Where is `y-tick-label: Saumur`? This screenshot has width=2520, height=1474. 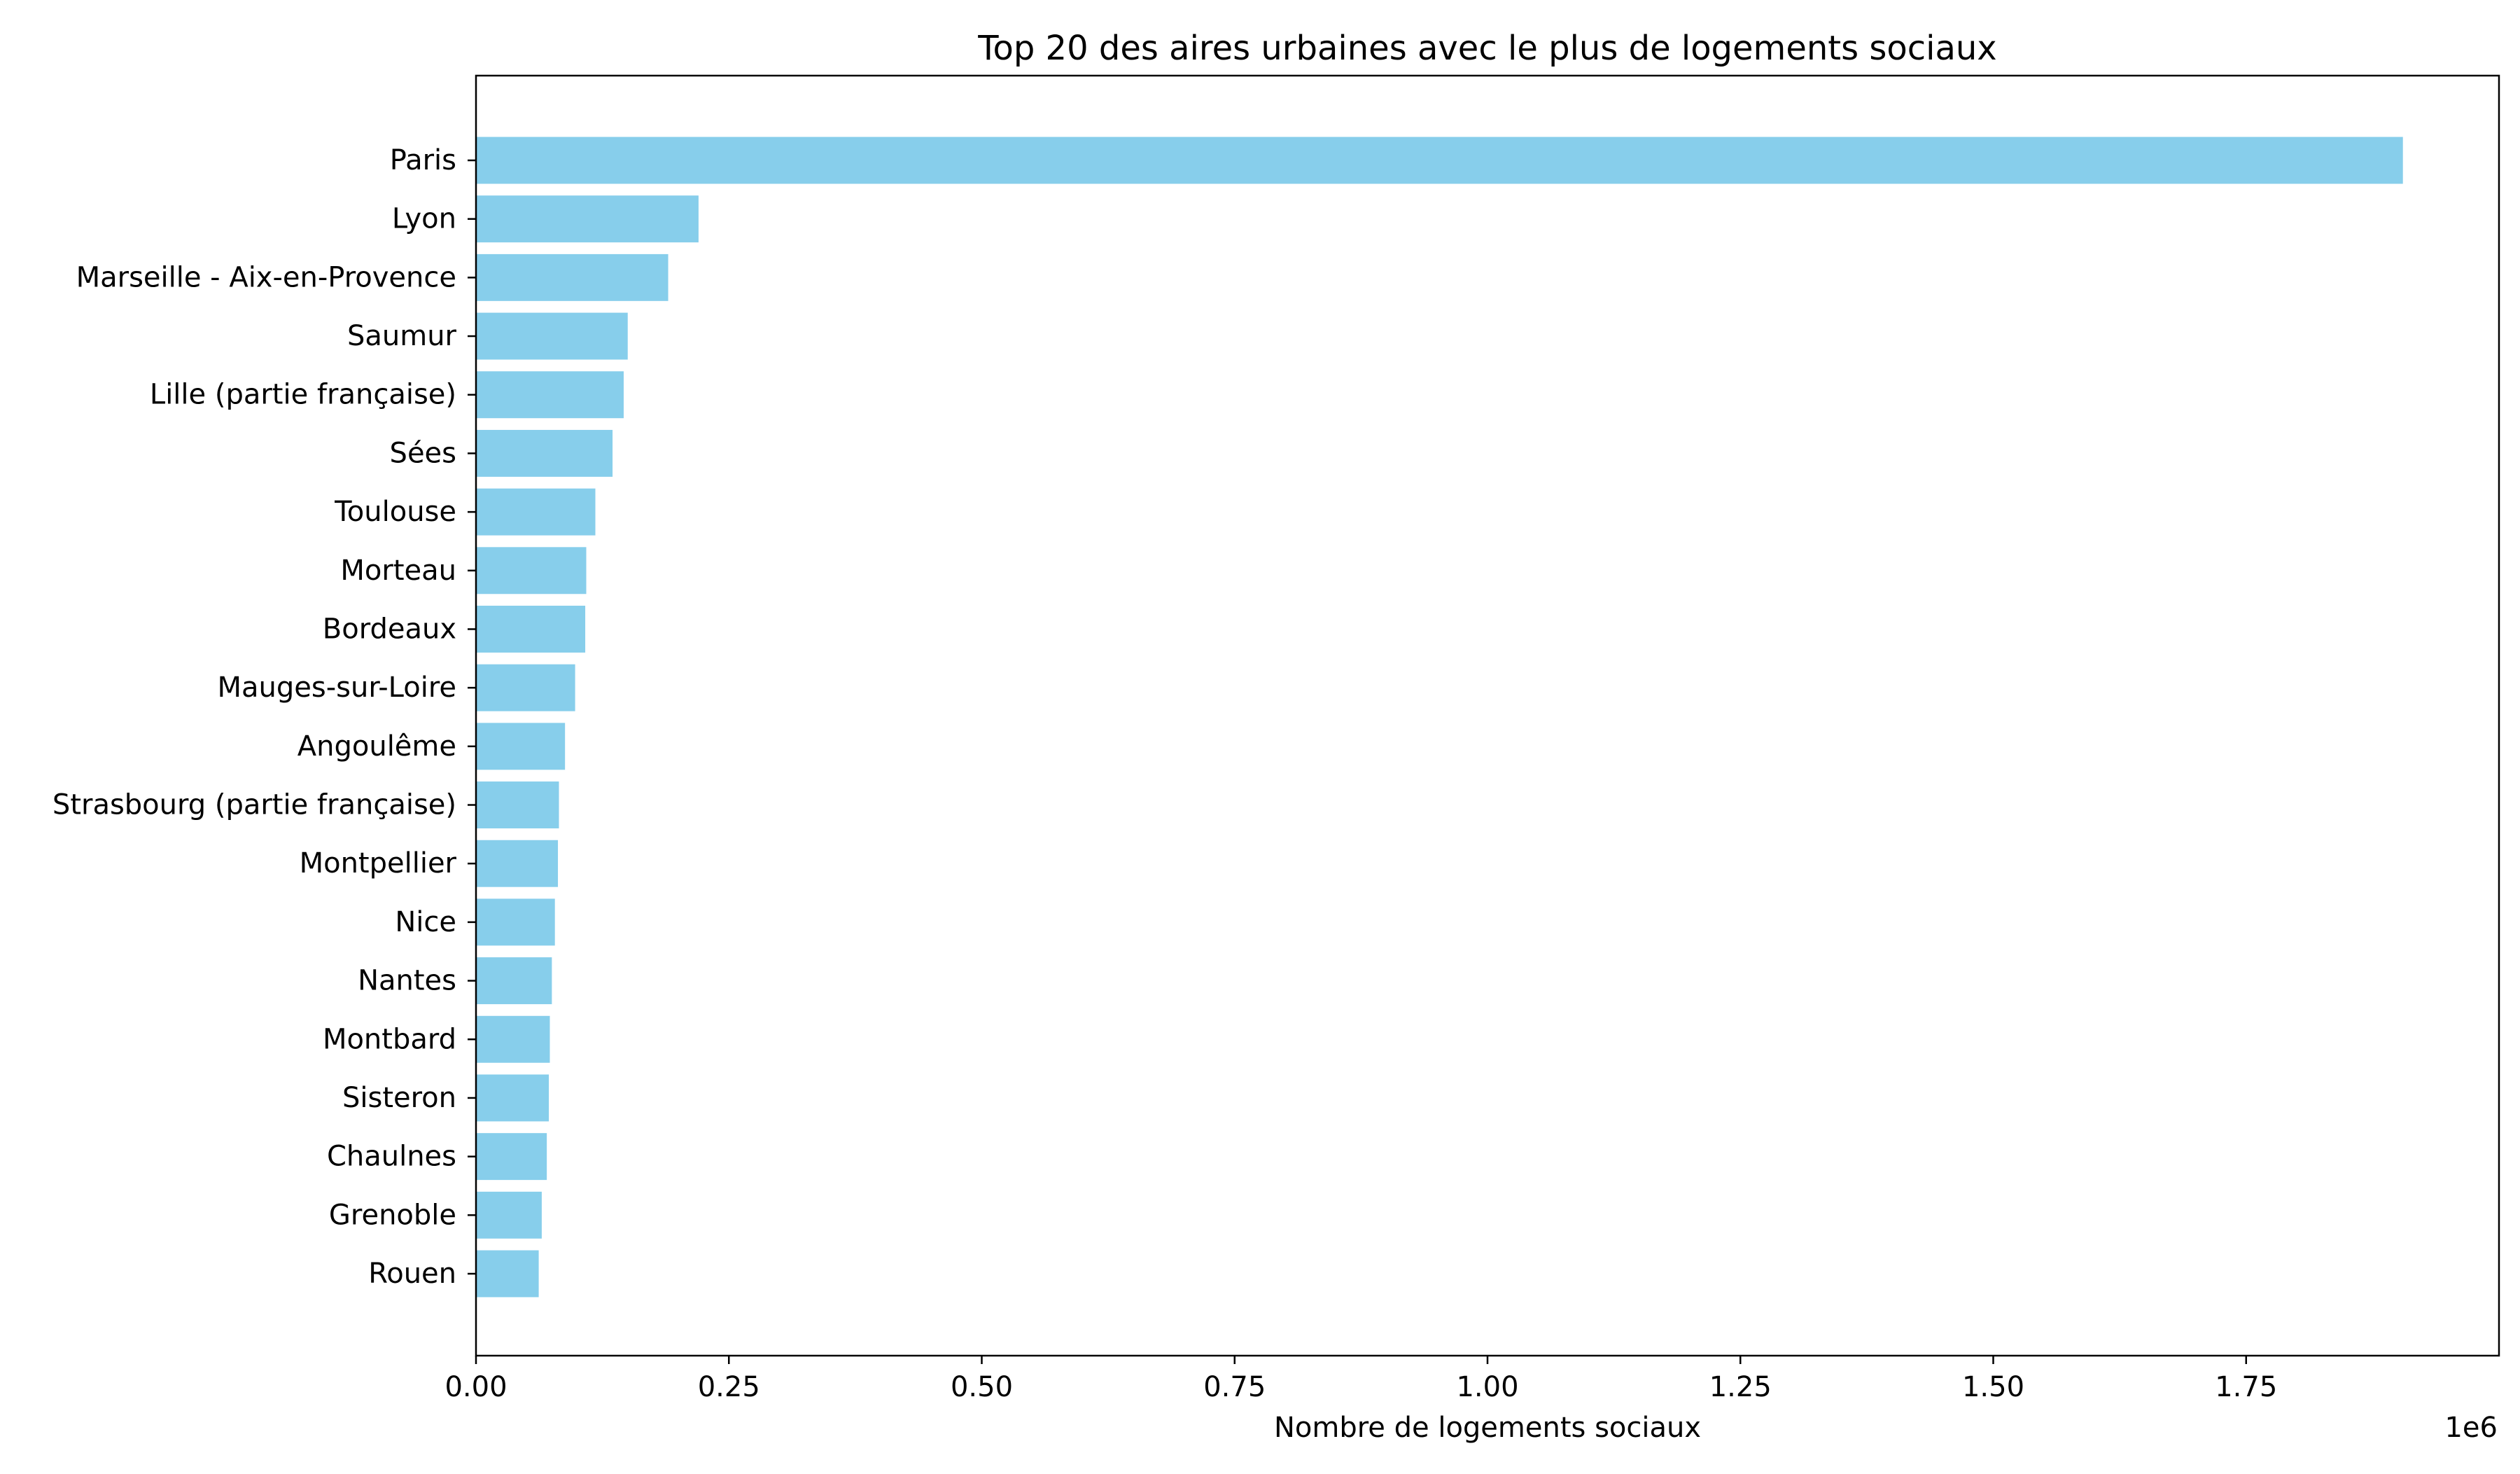
y-tick-label: Saumur is located at coordinates (402, 336).